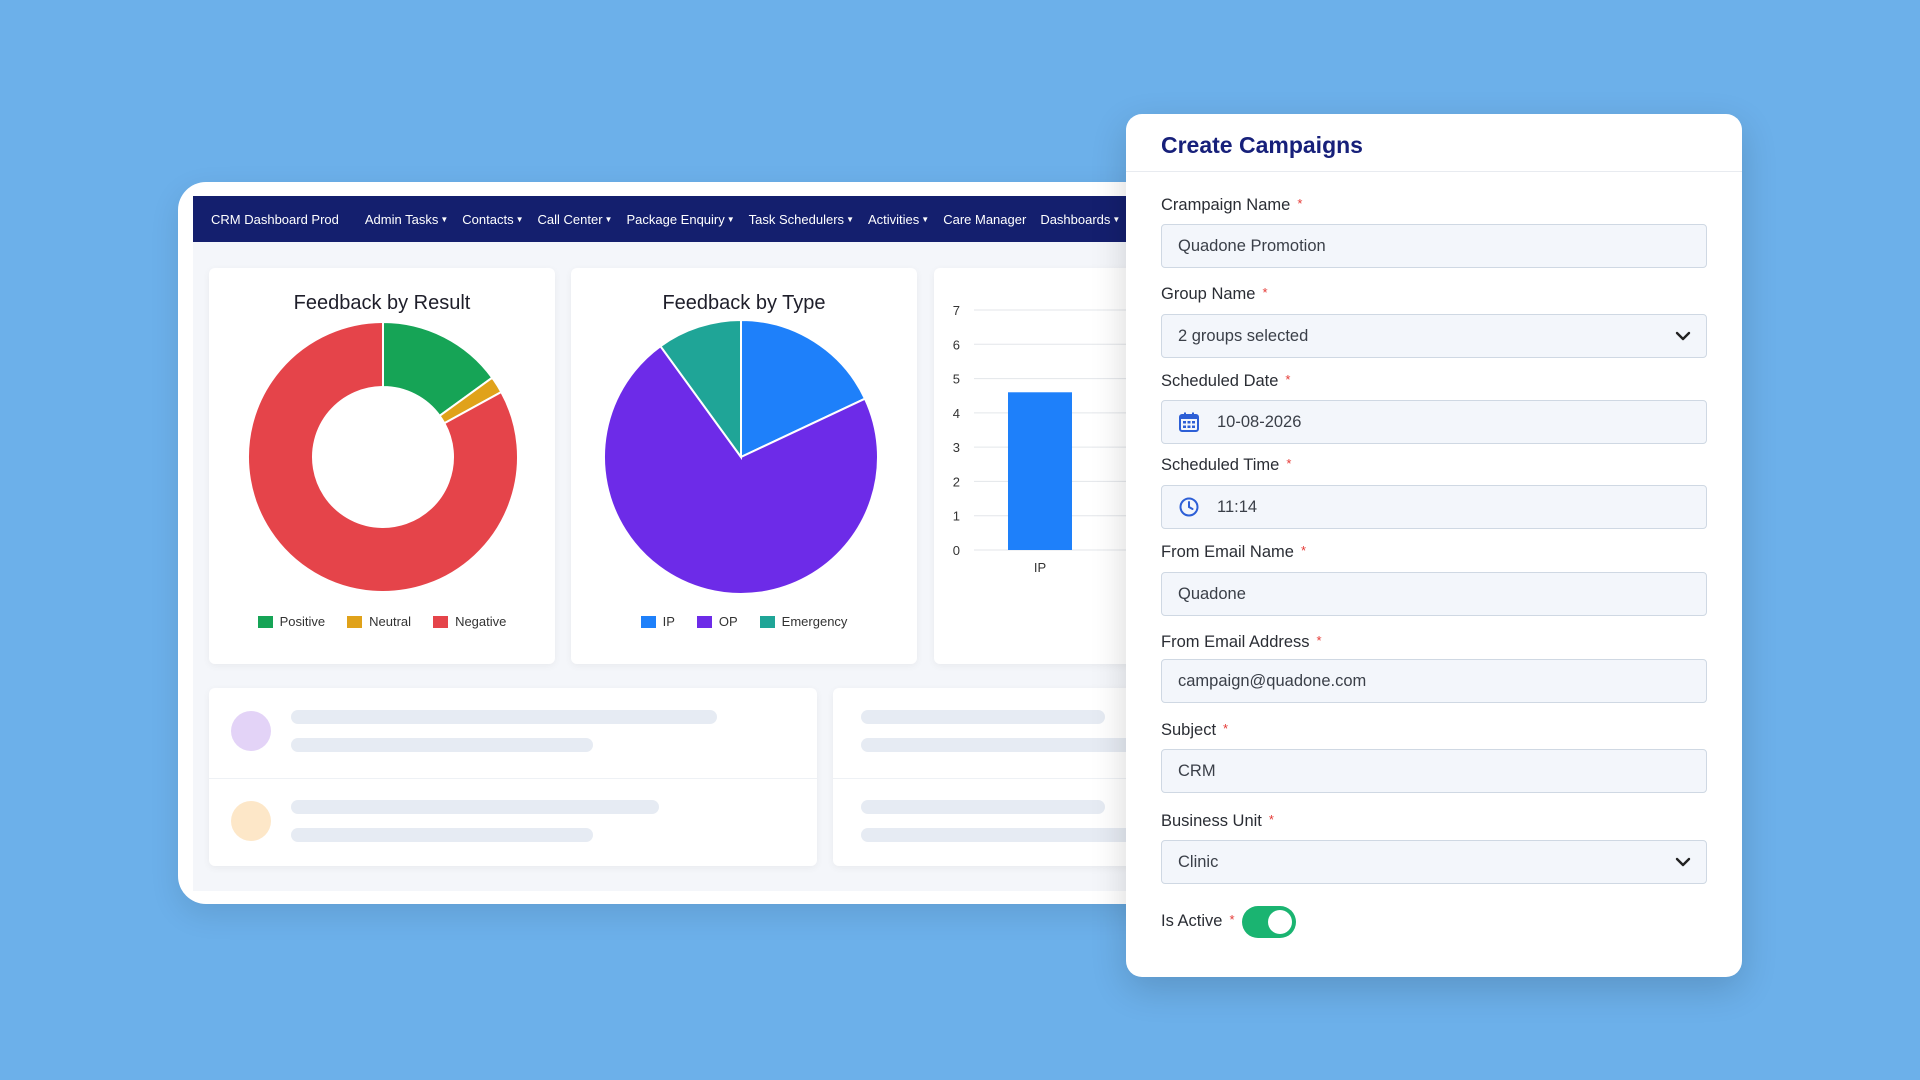 This screenshot has width=1920, height=1080. I want to click on is-active-label: Is Active *, so click(1198, 921).